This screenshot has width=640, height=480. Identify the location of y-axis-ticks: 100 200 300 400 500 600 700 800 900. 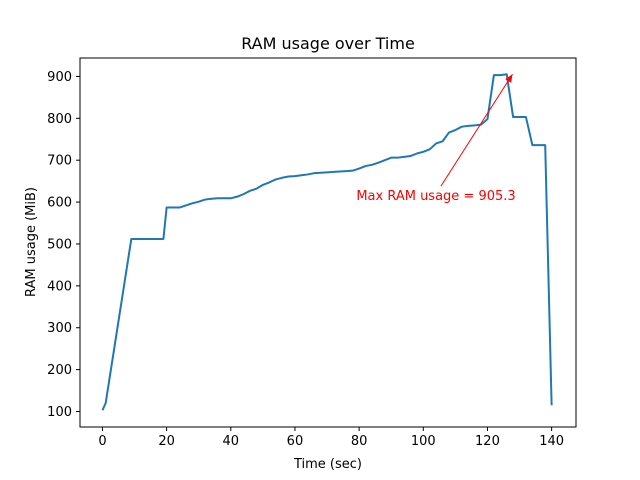
(63, 245).